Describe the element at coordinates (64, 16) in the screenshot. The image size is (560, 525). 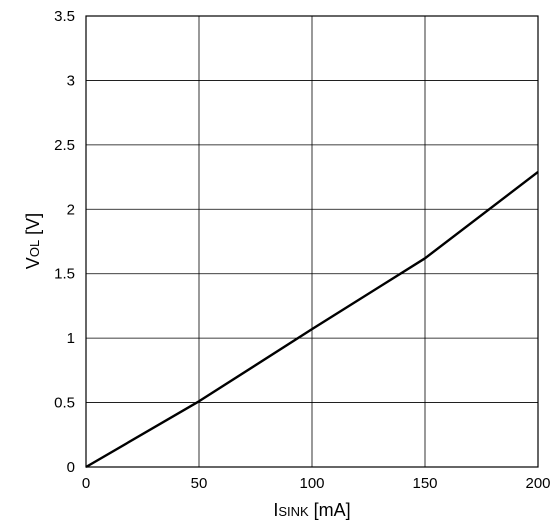
I see `y-tick-label: 3.5` at that location.